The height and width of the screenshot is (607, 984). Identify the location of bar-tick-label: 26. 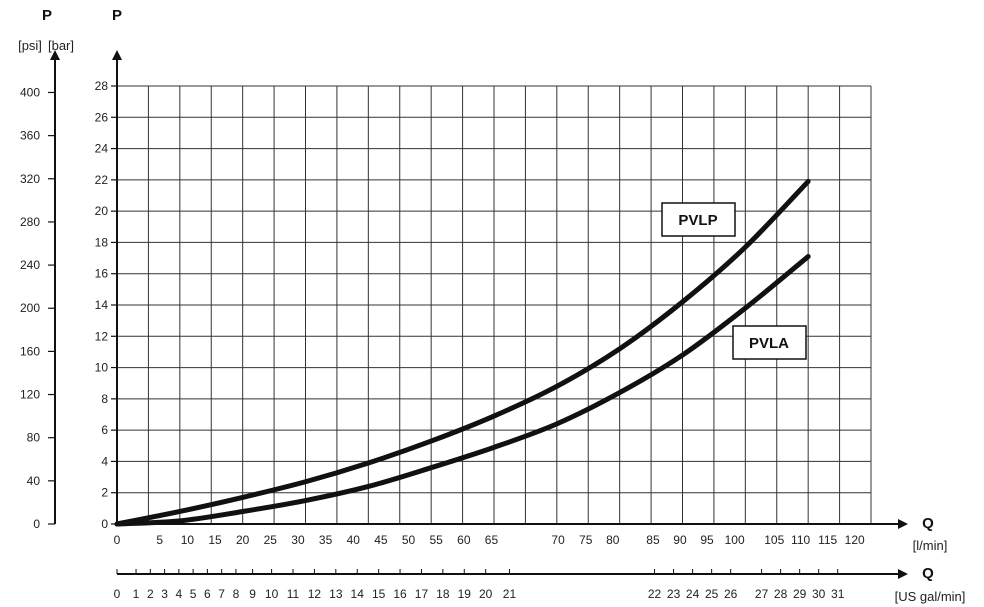
(102, 117).